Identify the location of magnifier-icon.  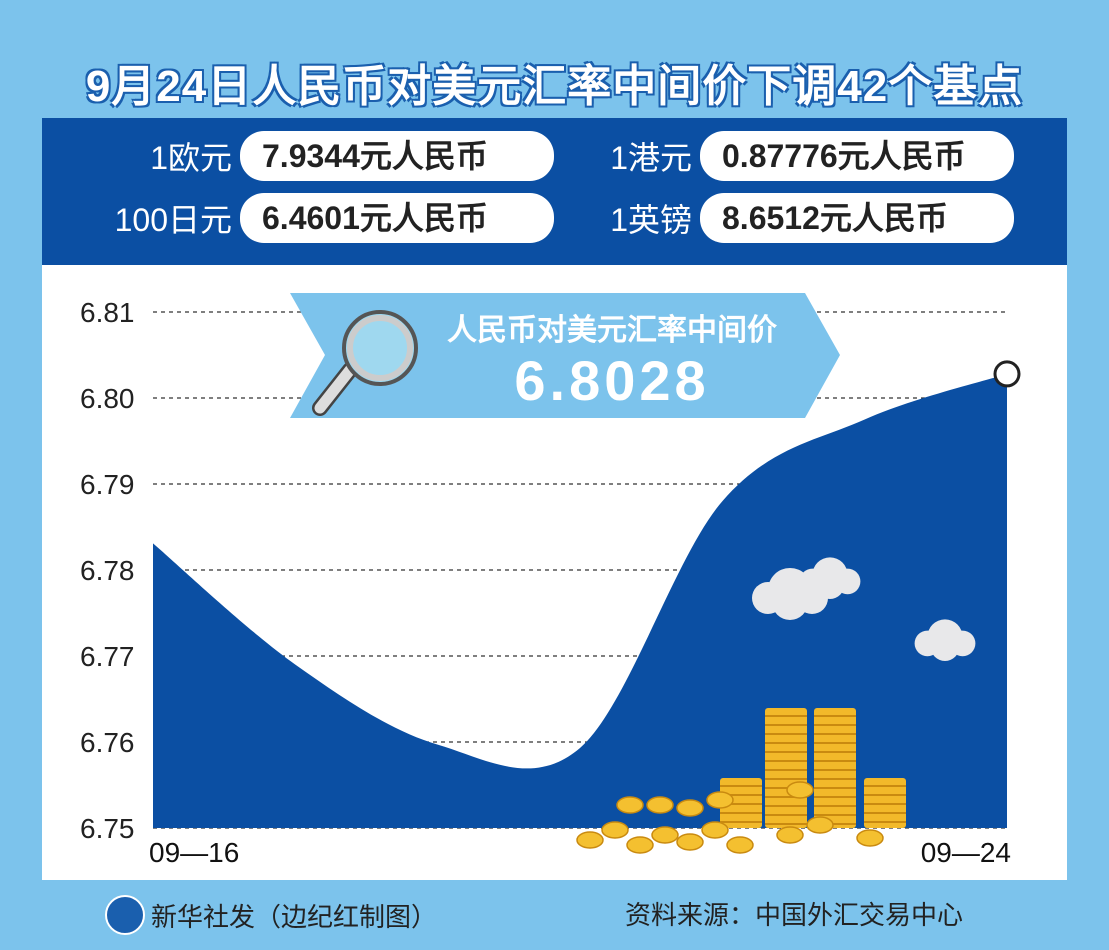
(365, 363).